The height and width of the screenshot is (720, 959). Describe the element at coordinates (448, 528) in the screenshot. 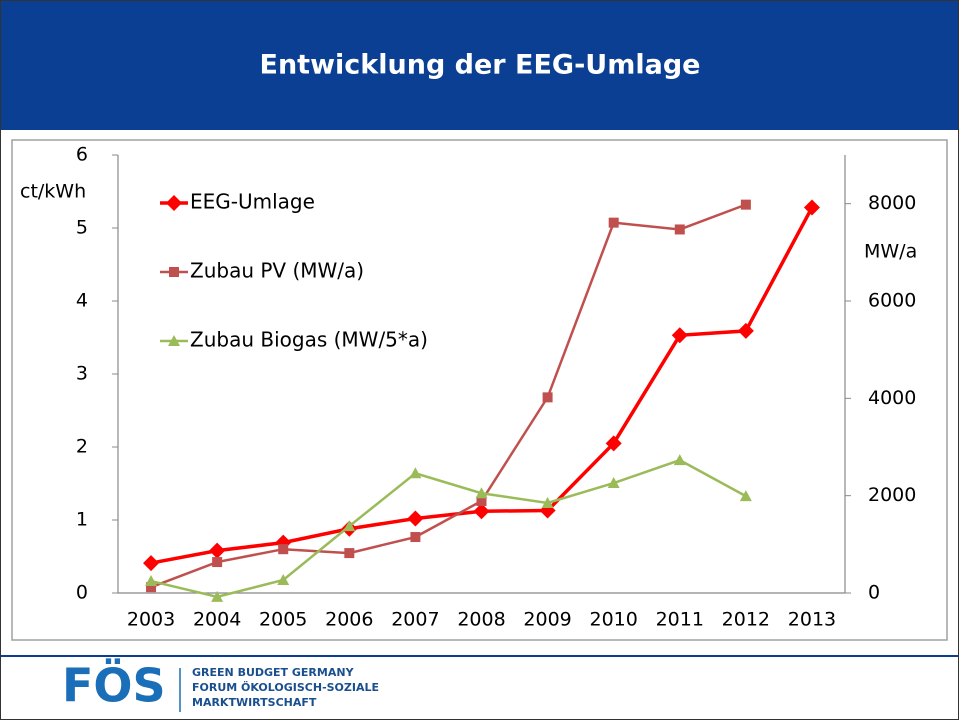

I see `series-line` at that location.